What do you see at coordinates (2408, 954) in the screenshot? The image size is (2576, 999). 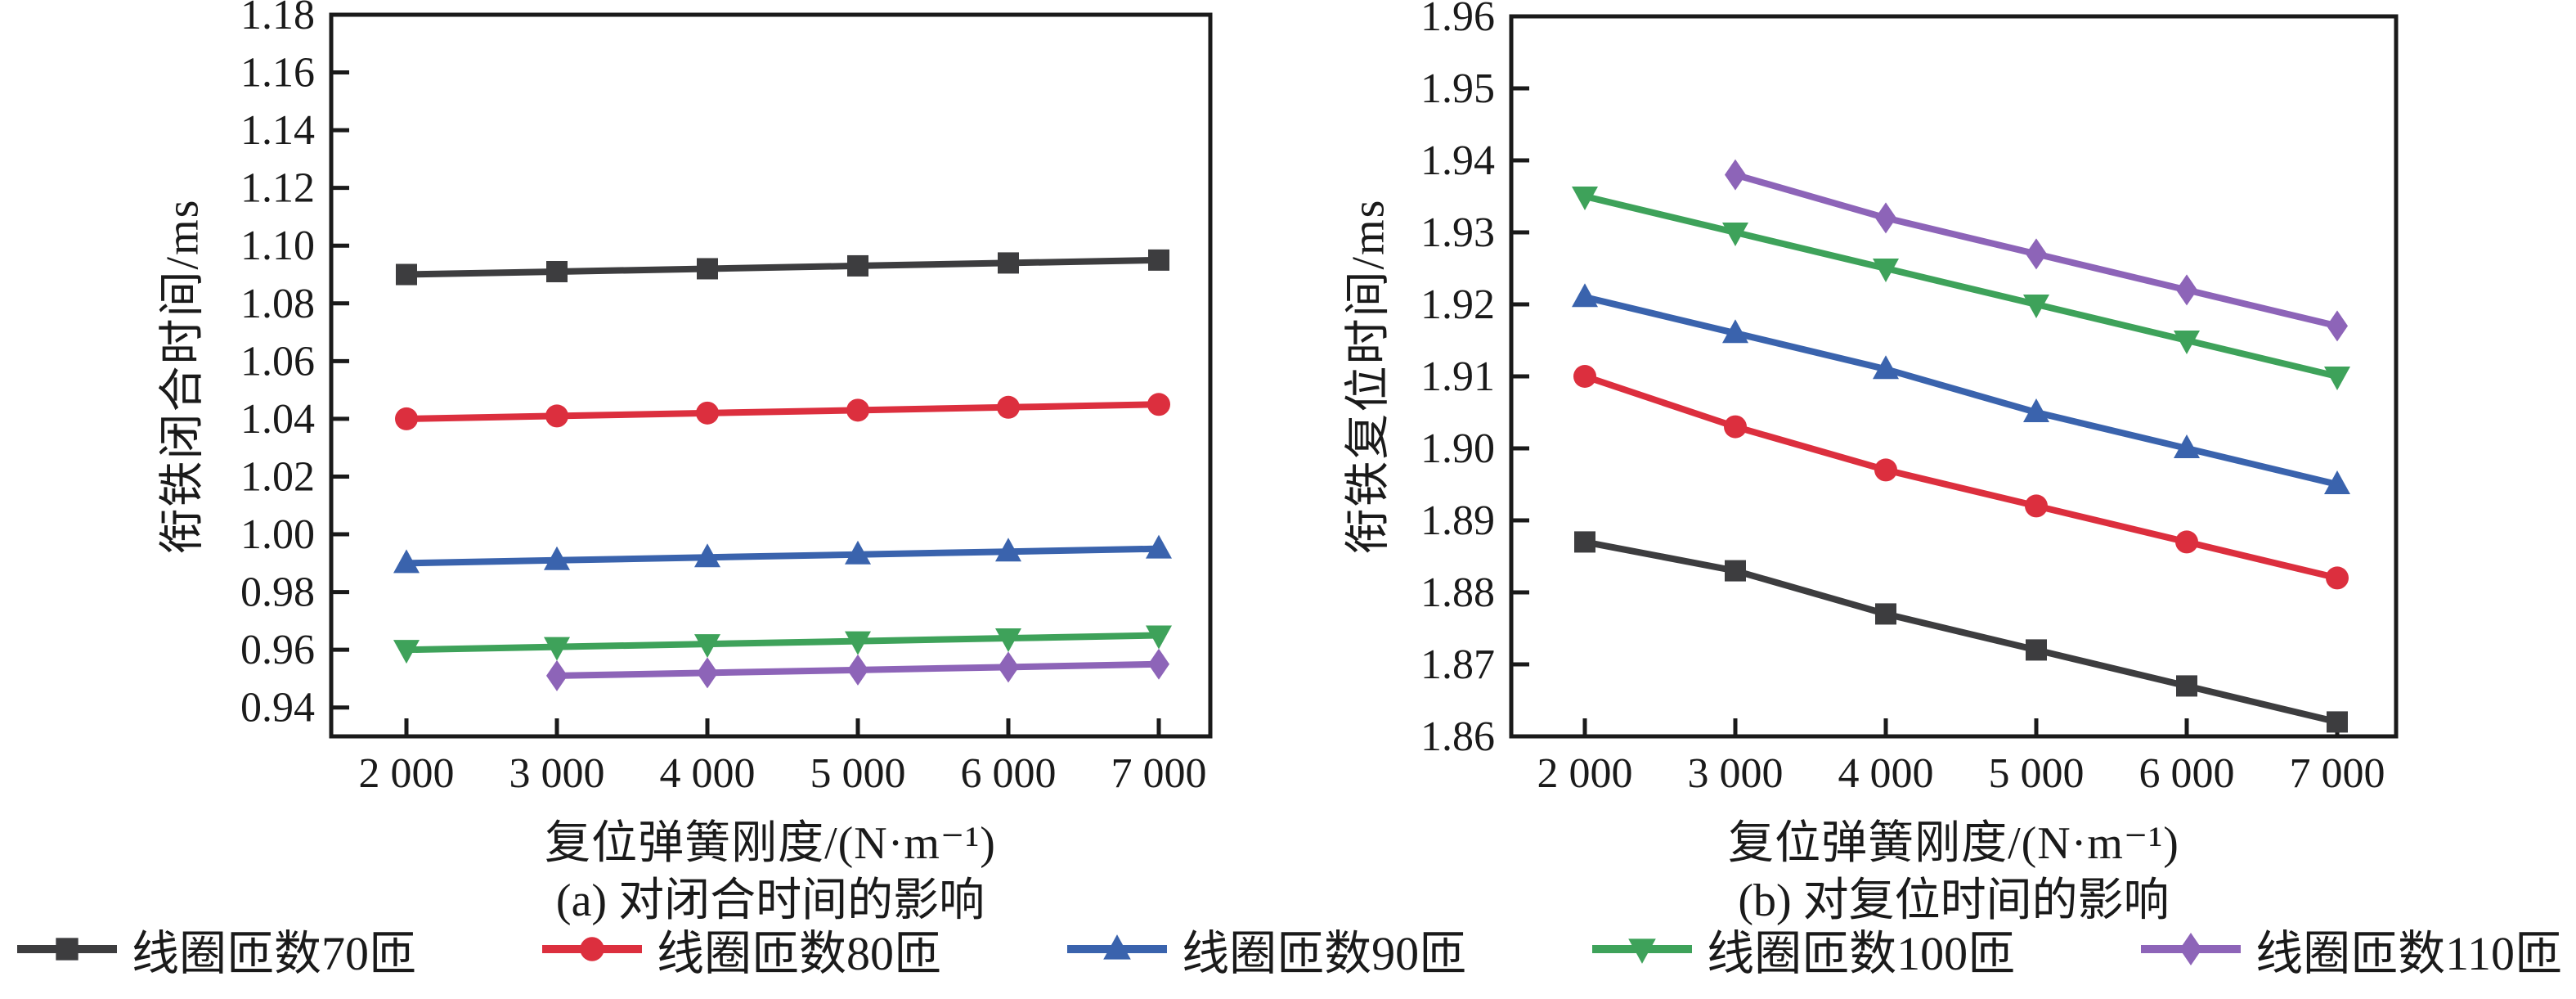 I see `legend-label: 线圈匝数110匝` at bounding box center [2408, 954].